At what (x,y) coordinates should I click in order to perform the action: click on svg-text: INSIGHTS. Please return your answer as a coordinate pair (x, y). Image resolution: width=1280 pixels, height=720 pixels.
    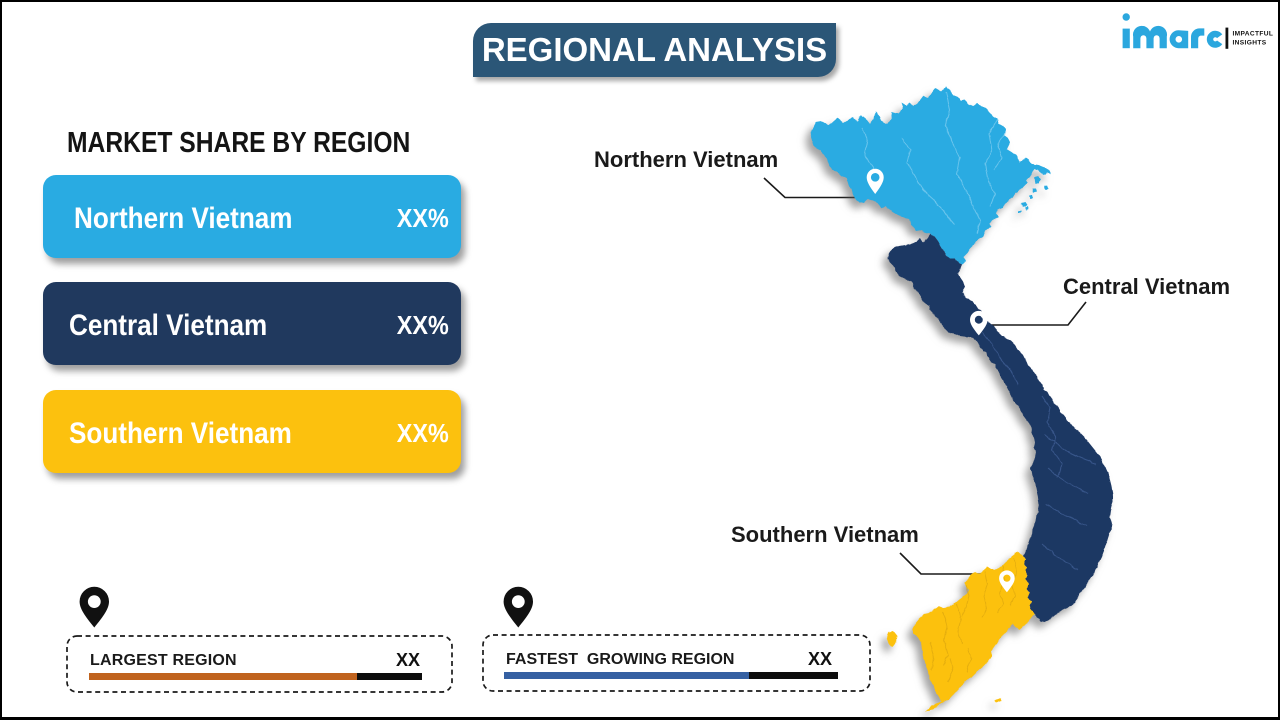
    Looking at the image, I should click on (1250, 42).